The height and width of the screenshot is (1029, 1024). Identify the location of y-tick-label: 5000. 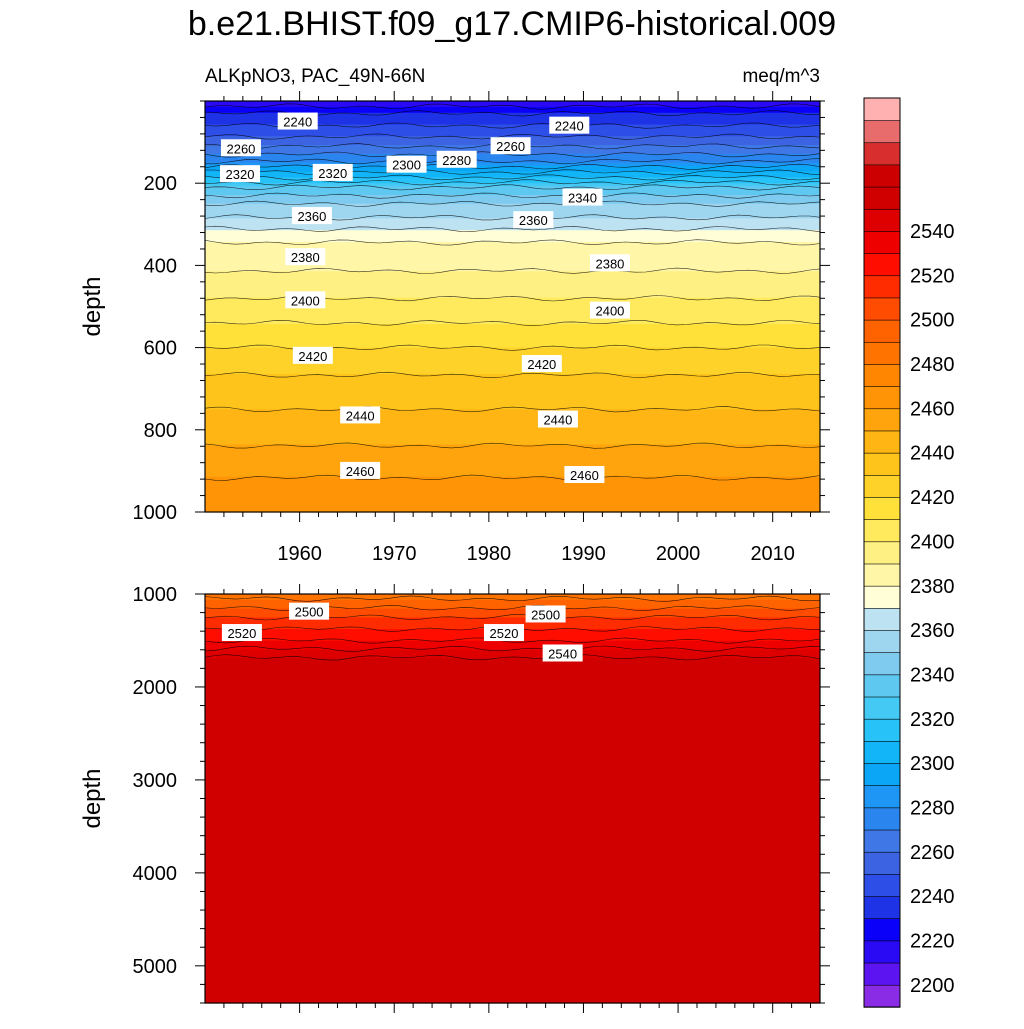
(155, 967).